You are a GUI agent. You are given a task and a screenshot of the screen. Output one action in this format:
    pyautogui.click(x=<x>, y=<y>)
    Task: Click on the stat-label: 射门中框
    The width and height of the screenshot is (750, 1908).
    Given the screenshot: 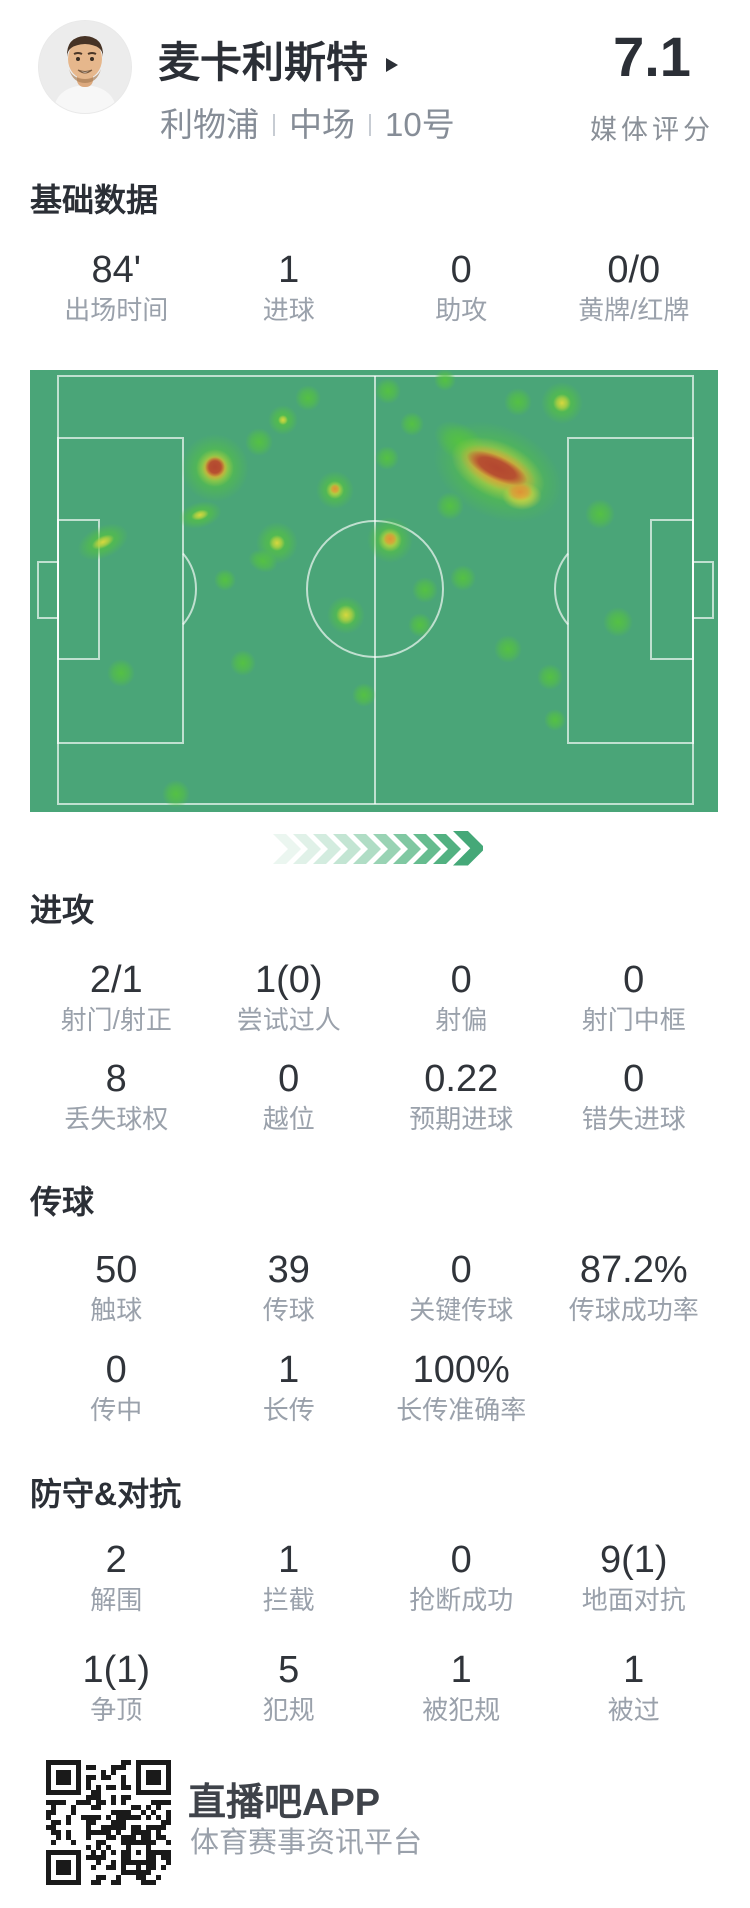 What is the action you would take?
    pyautogui.click(x=633, y=1020)
    